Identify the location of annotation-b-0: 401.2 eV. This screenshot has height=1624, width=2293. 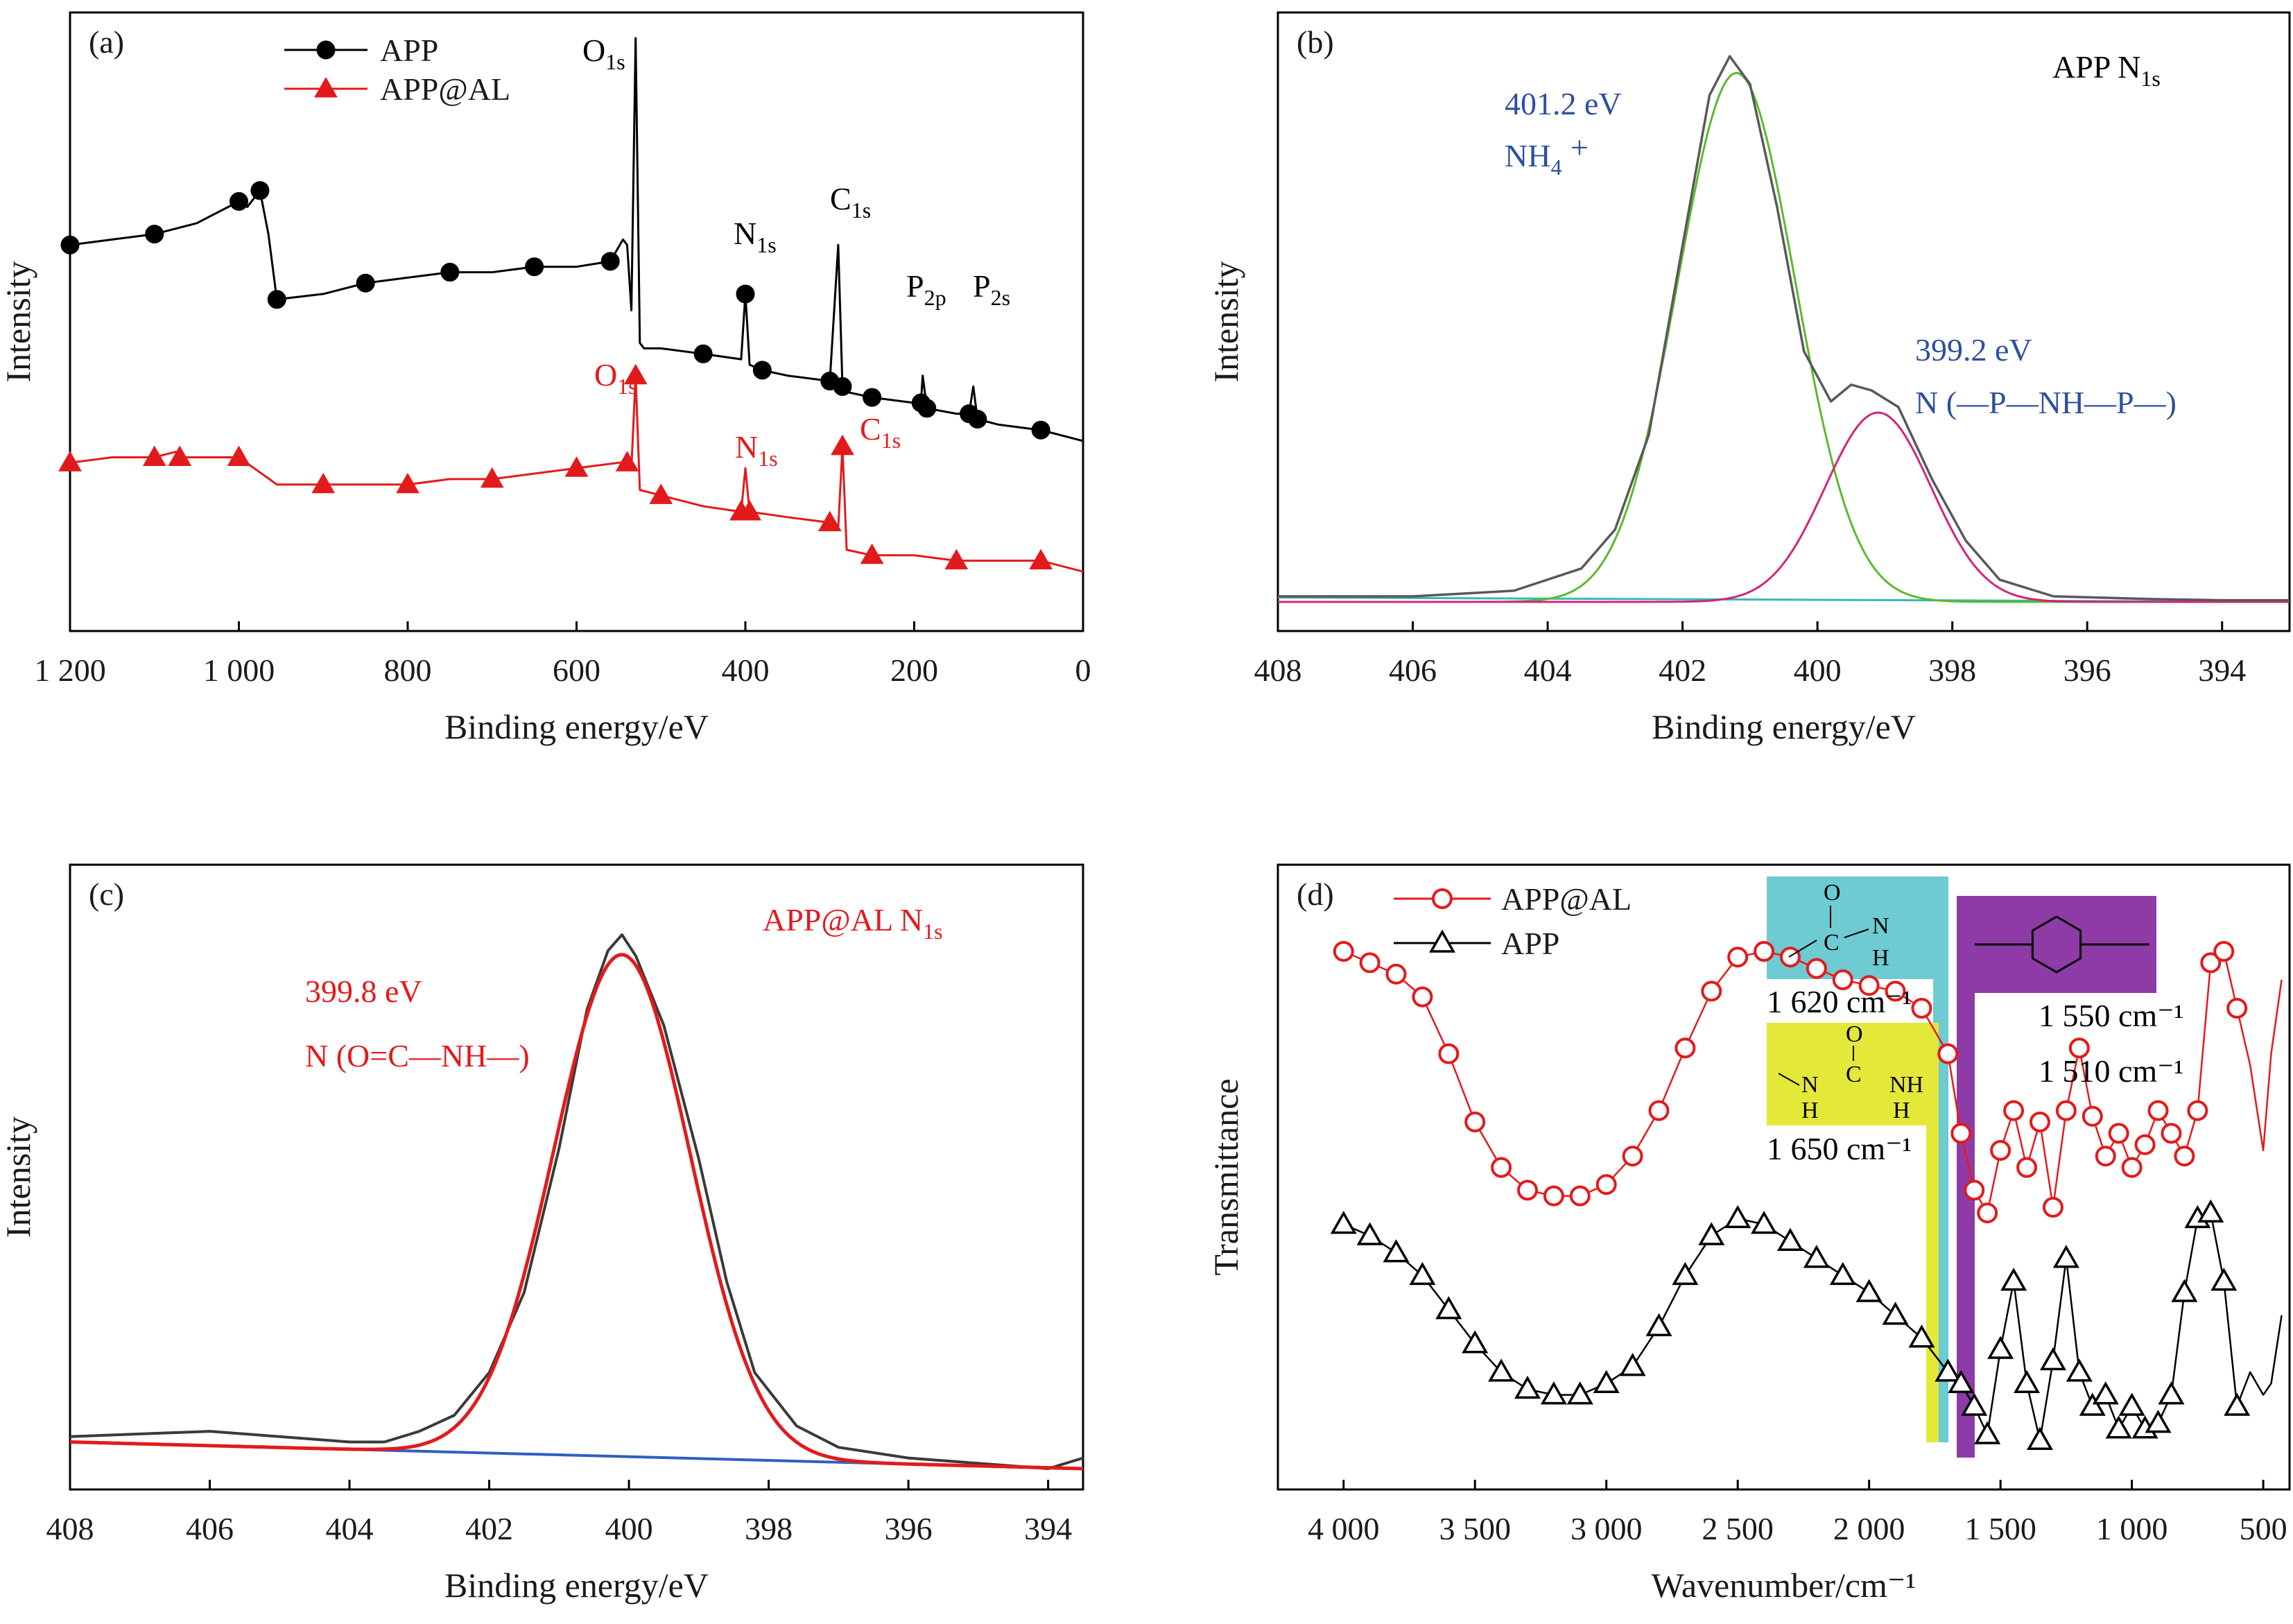
(1564, 104).